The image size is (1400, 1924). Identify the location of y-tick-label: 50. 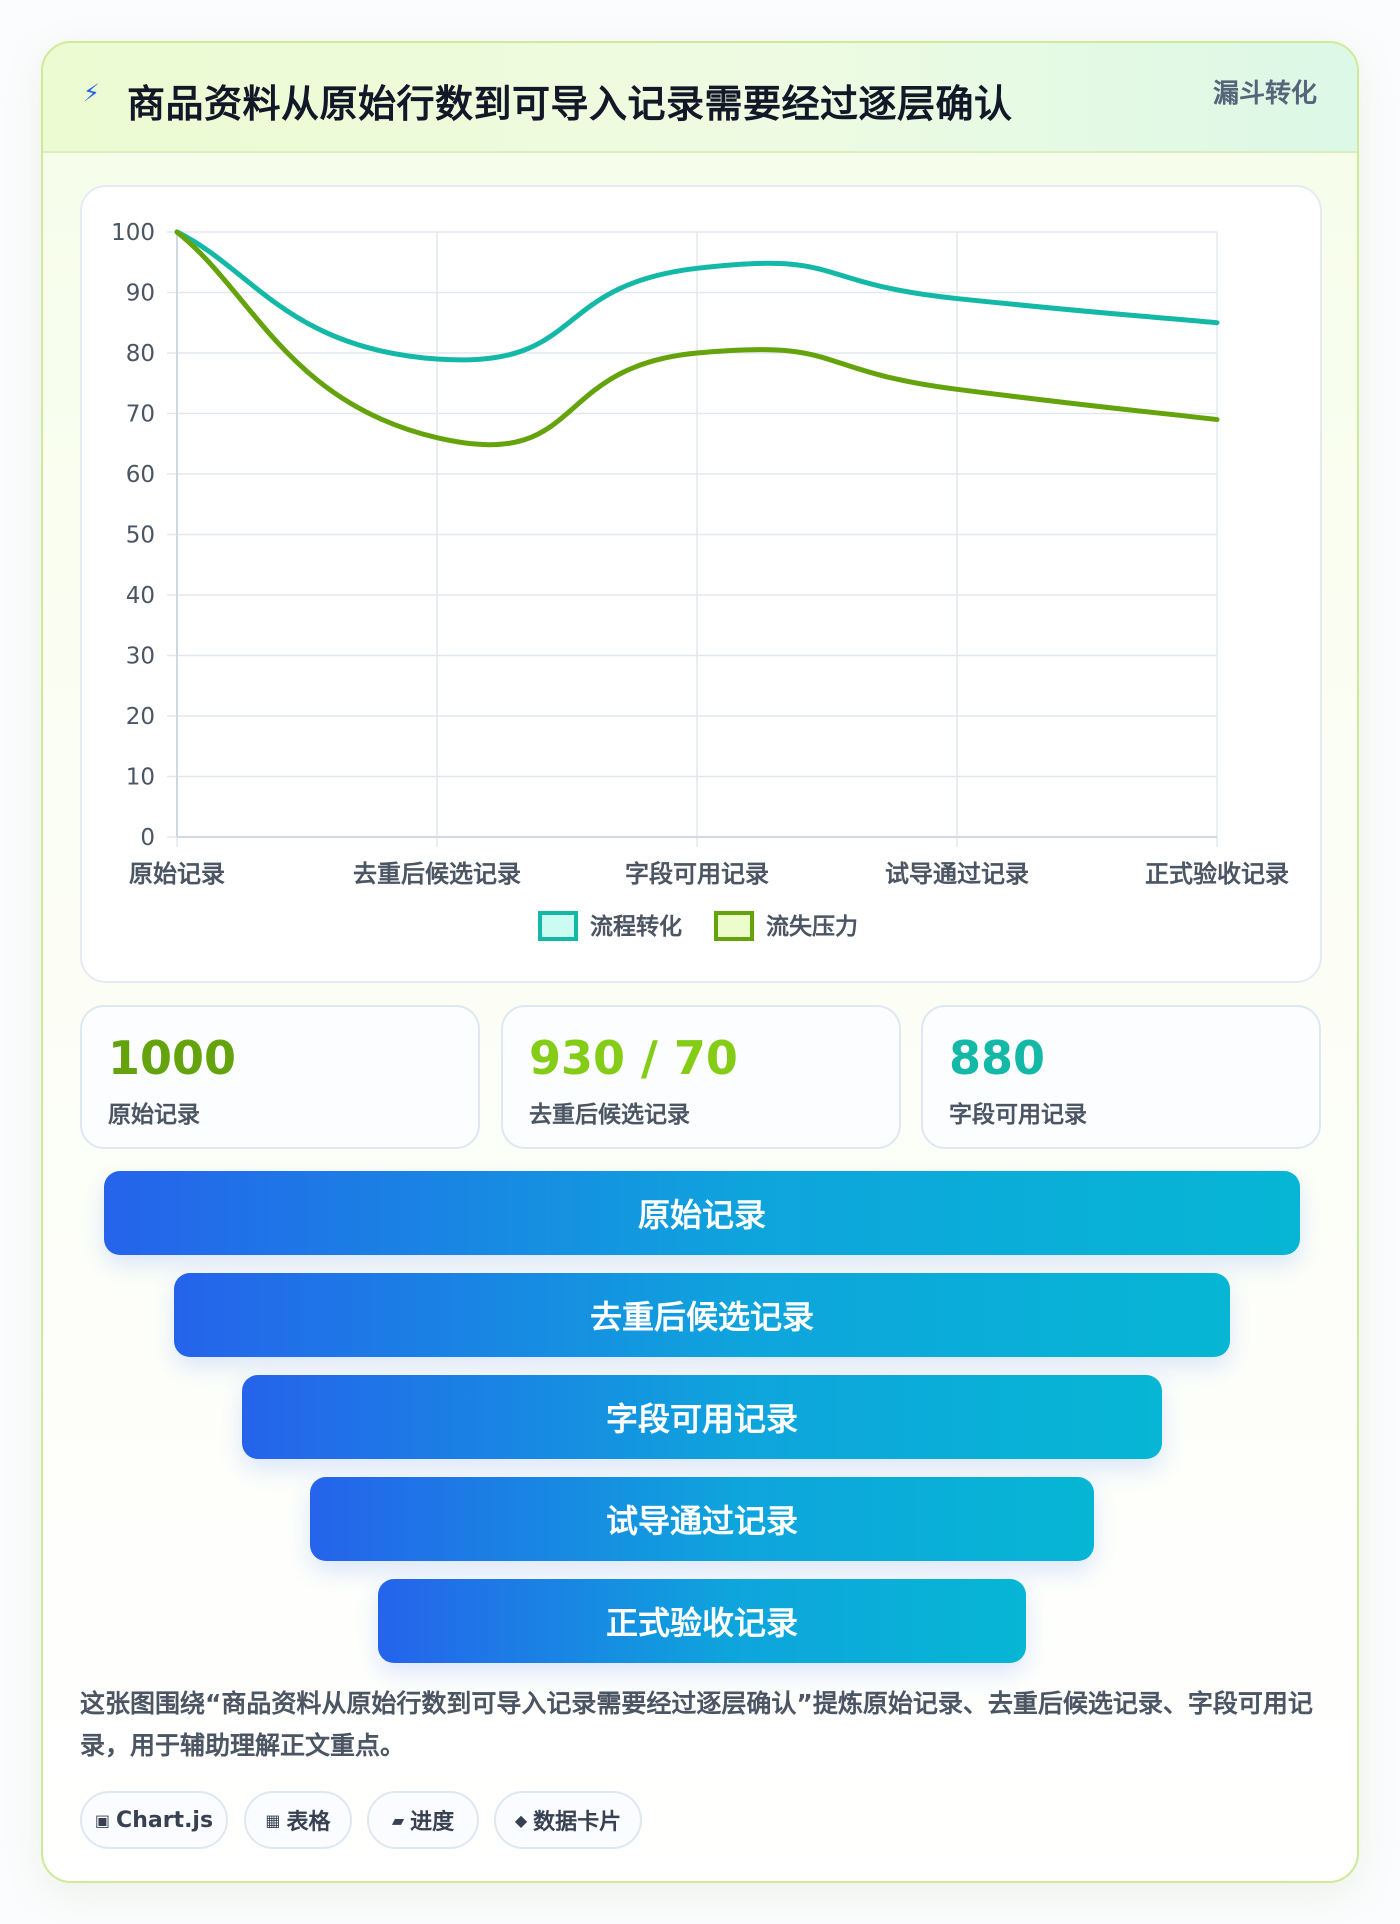
(140, 536).